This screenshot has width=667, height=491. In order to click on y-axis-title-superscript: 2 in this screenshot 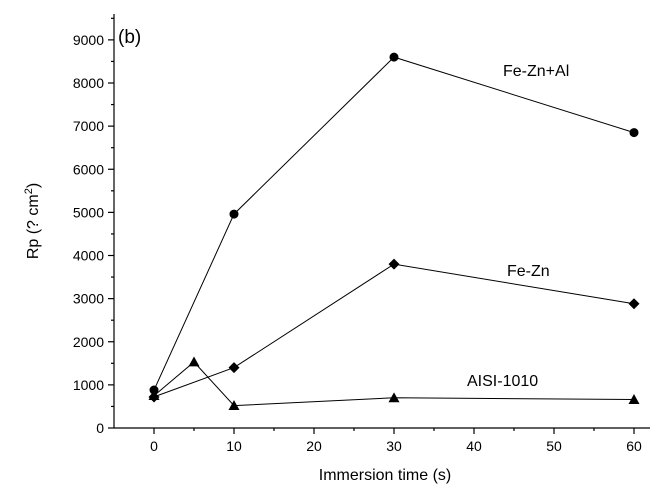, I will do `click(29, 191)`.